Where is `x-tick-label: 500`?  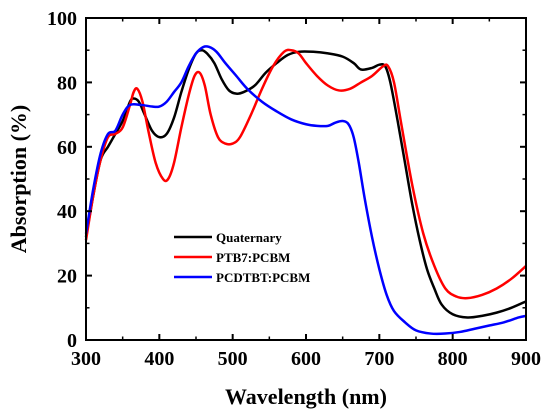
x-tick-label: 500 is located at coordinates (233, 359).